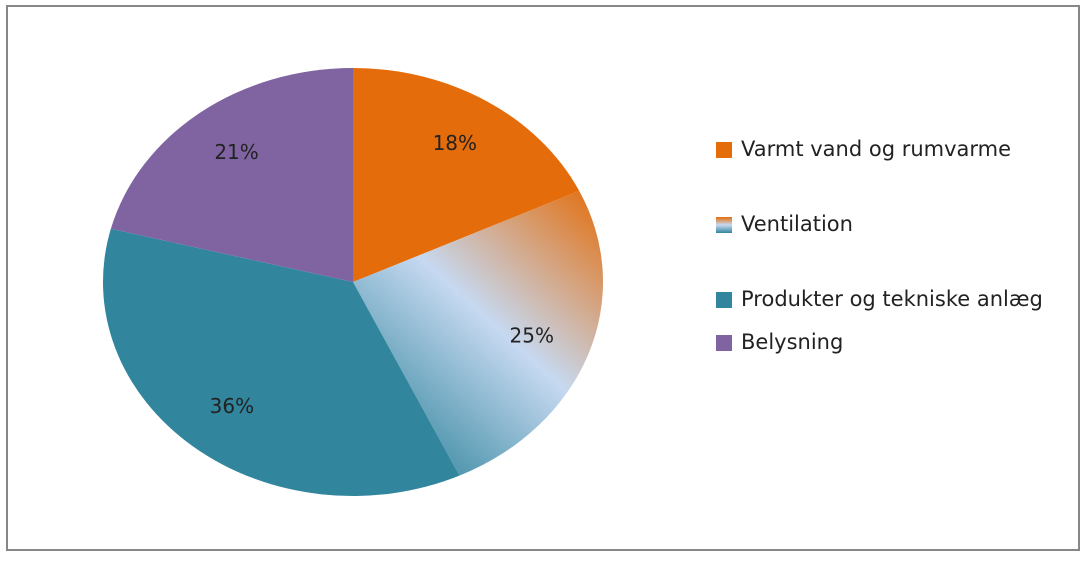 Image resolution: width=1090 pixels, height=567 pixels. I want to click on data-label: 18%, so click(455, 143).